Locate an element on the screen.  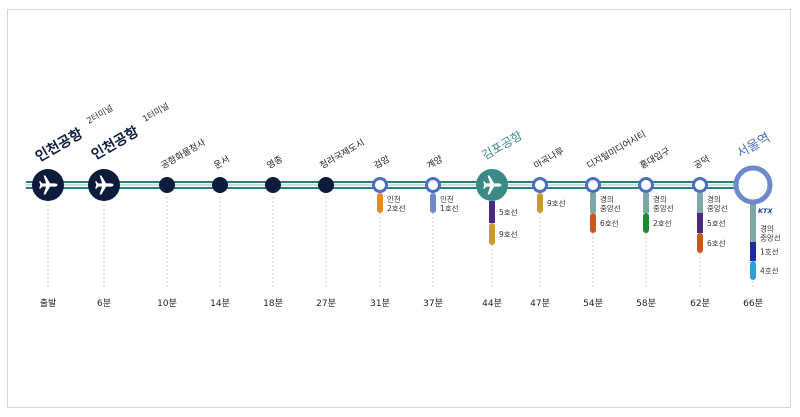
station-name: 마곡나루 is located at coordinates (549, 159).